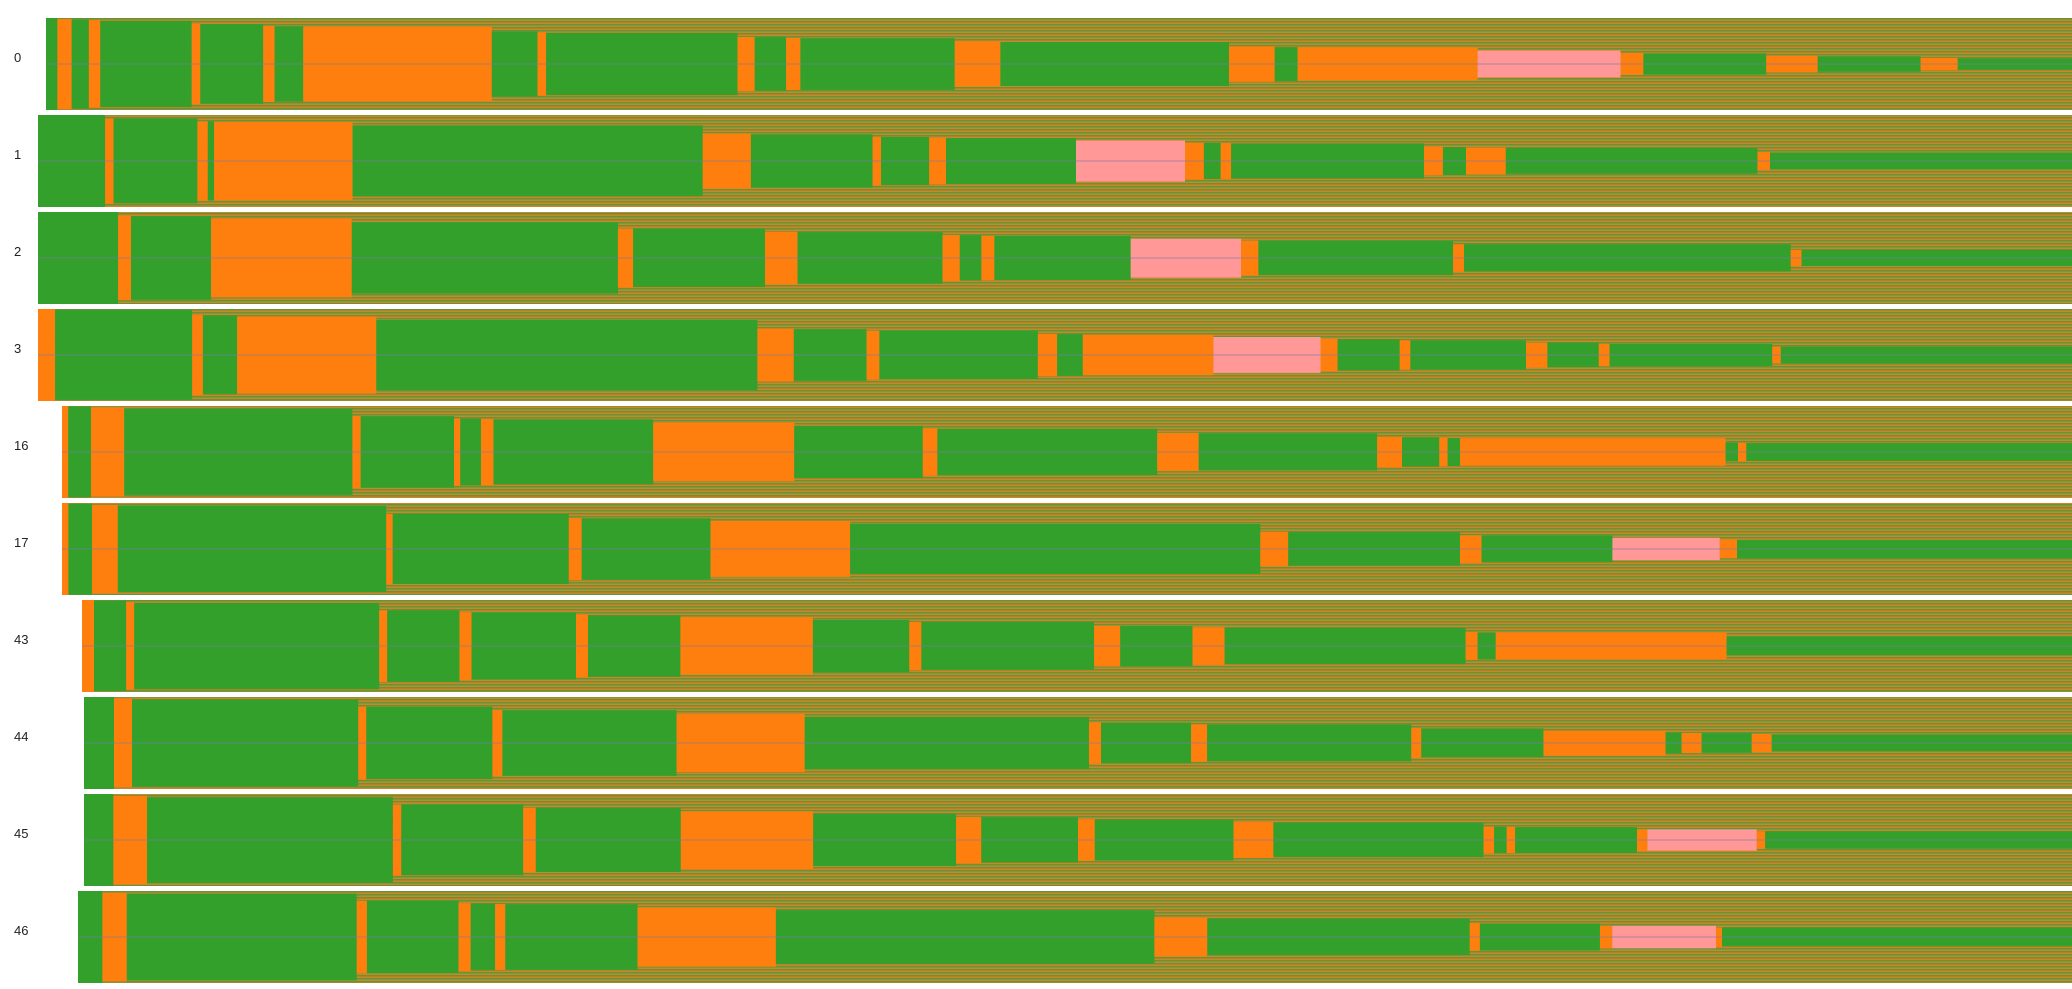  Describe the element at coordinates (1043, 355) in the screenshot. I see `strip-row: 3` at that location.